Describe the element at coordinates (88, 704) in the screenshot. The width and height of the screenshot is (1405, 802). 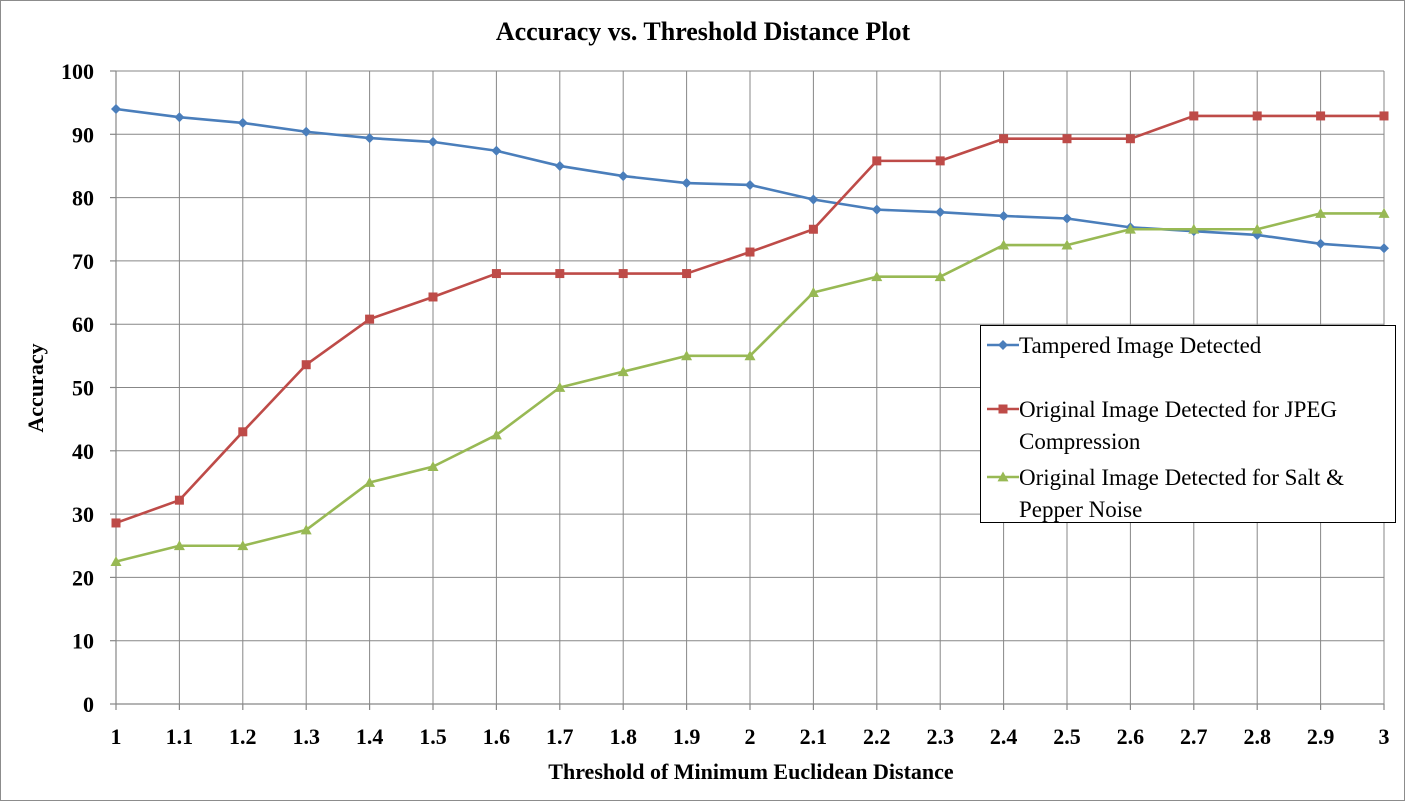
I see `y-tick-label: 0` at that location.